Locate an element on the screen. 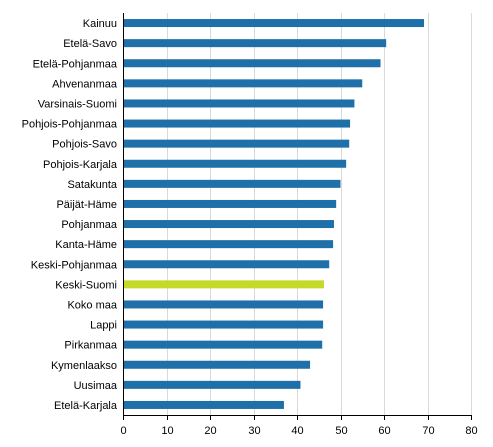 This screenshot has width=493, height=447. category-label: Uusimaa is located at coordinates (96, 386).